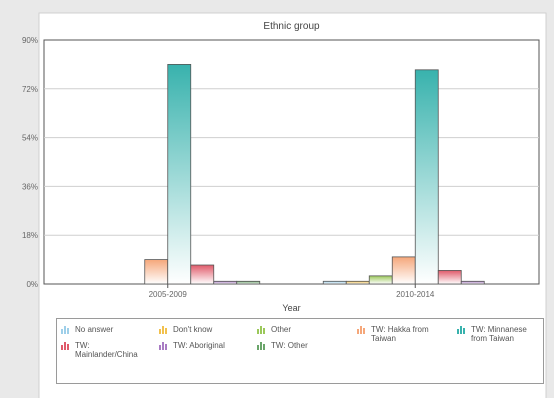 This screenshot has height=398, width=554. What do you see at coordinates (289, 345) in the screenshot?
I see `legend-label: TW: Other` at bounding box center [289, 345].